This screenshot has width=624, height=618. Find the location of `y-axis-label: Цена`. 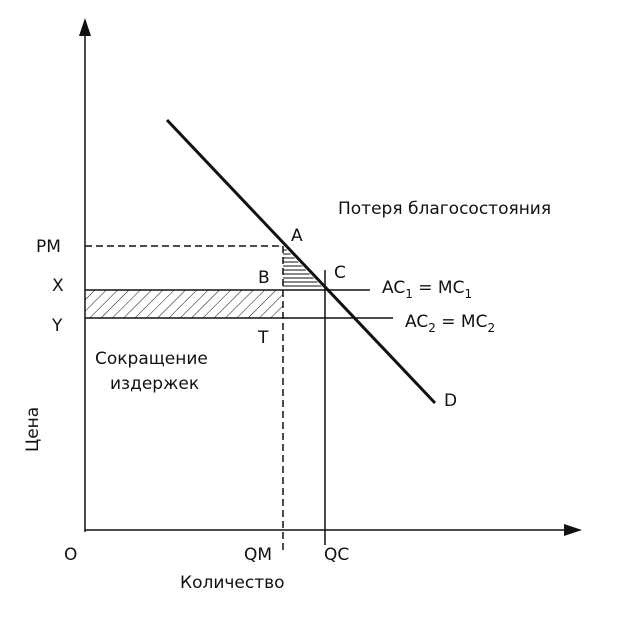

y-axis-label: Цена is located at coordinates (33, 429).